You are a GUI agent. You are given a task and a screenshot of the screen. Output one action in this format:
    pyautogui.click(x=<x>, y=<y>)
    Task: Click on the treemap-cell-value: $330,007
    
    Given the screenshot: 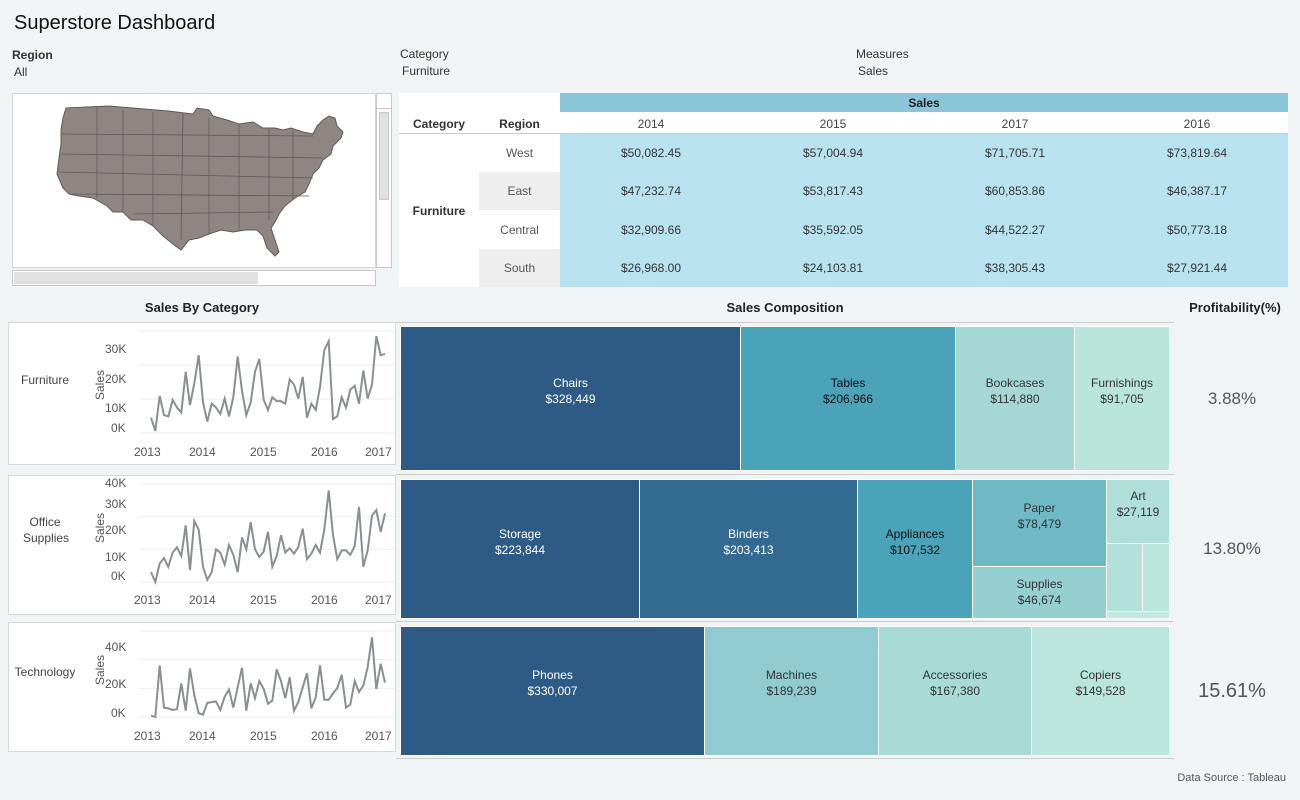 What is the action you would take?
    pyautogui.click(x=552, y=691)
    